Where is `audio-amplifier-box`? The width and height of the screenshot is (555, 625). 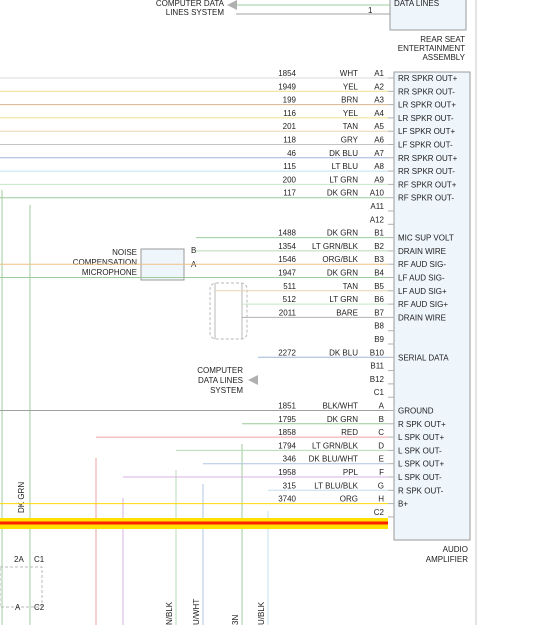
audio-amplifier-box is located at coordinates (432, 306).